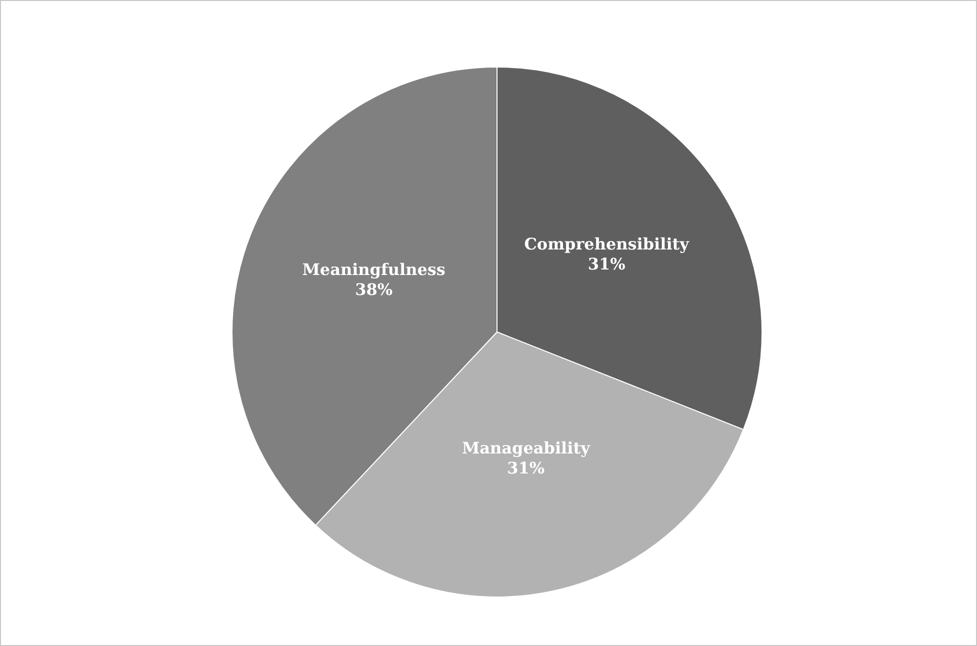 The height and width of the screenshot is (646, 977). Describe the element at coordinates (374, 270) in the screenshot. I see `slice-label: Meaningfulness` at that location.